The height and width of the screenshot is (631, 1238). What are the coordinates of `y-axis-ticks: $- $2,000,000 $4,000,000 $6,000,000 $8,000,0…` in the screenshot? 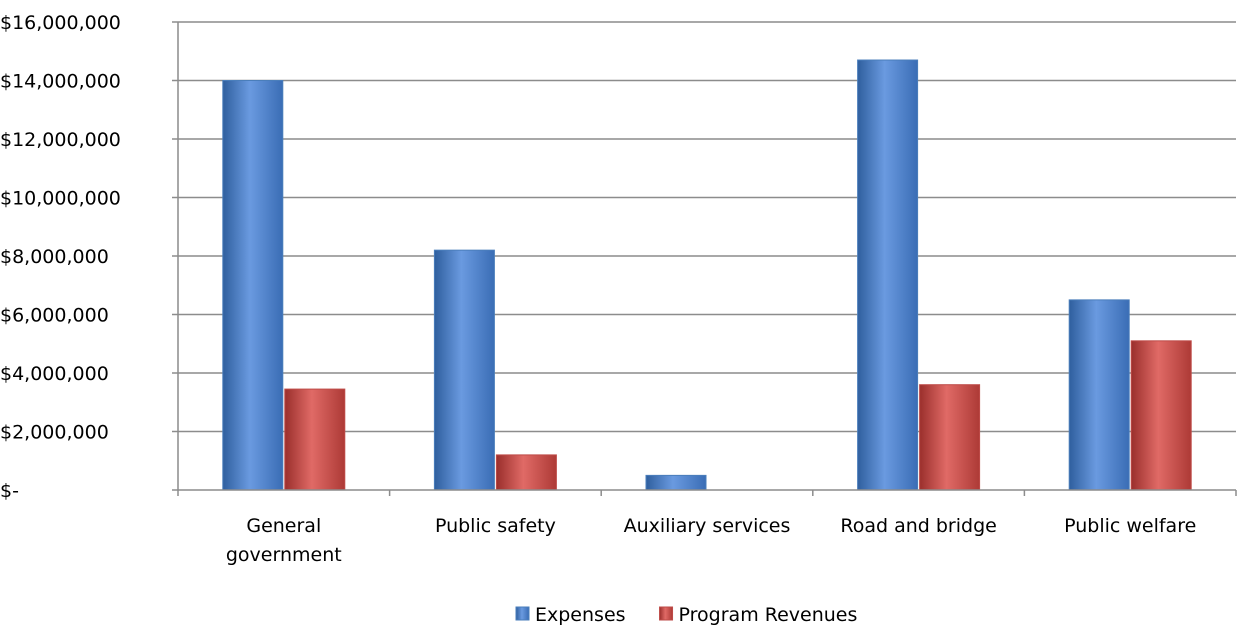 It's located at (89, 257).